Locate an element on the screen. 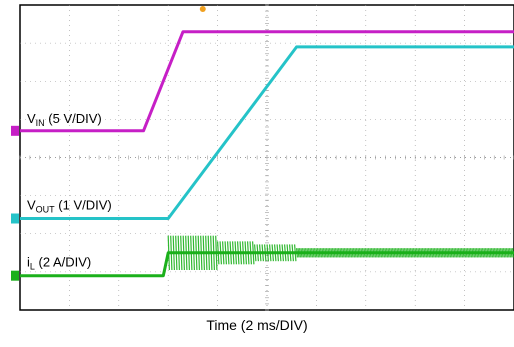  level-markers is located at coordinates (15, 203).